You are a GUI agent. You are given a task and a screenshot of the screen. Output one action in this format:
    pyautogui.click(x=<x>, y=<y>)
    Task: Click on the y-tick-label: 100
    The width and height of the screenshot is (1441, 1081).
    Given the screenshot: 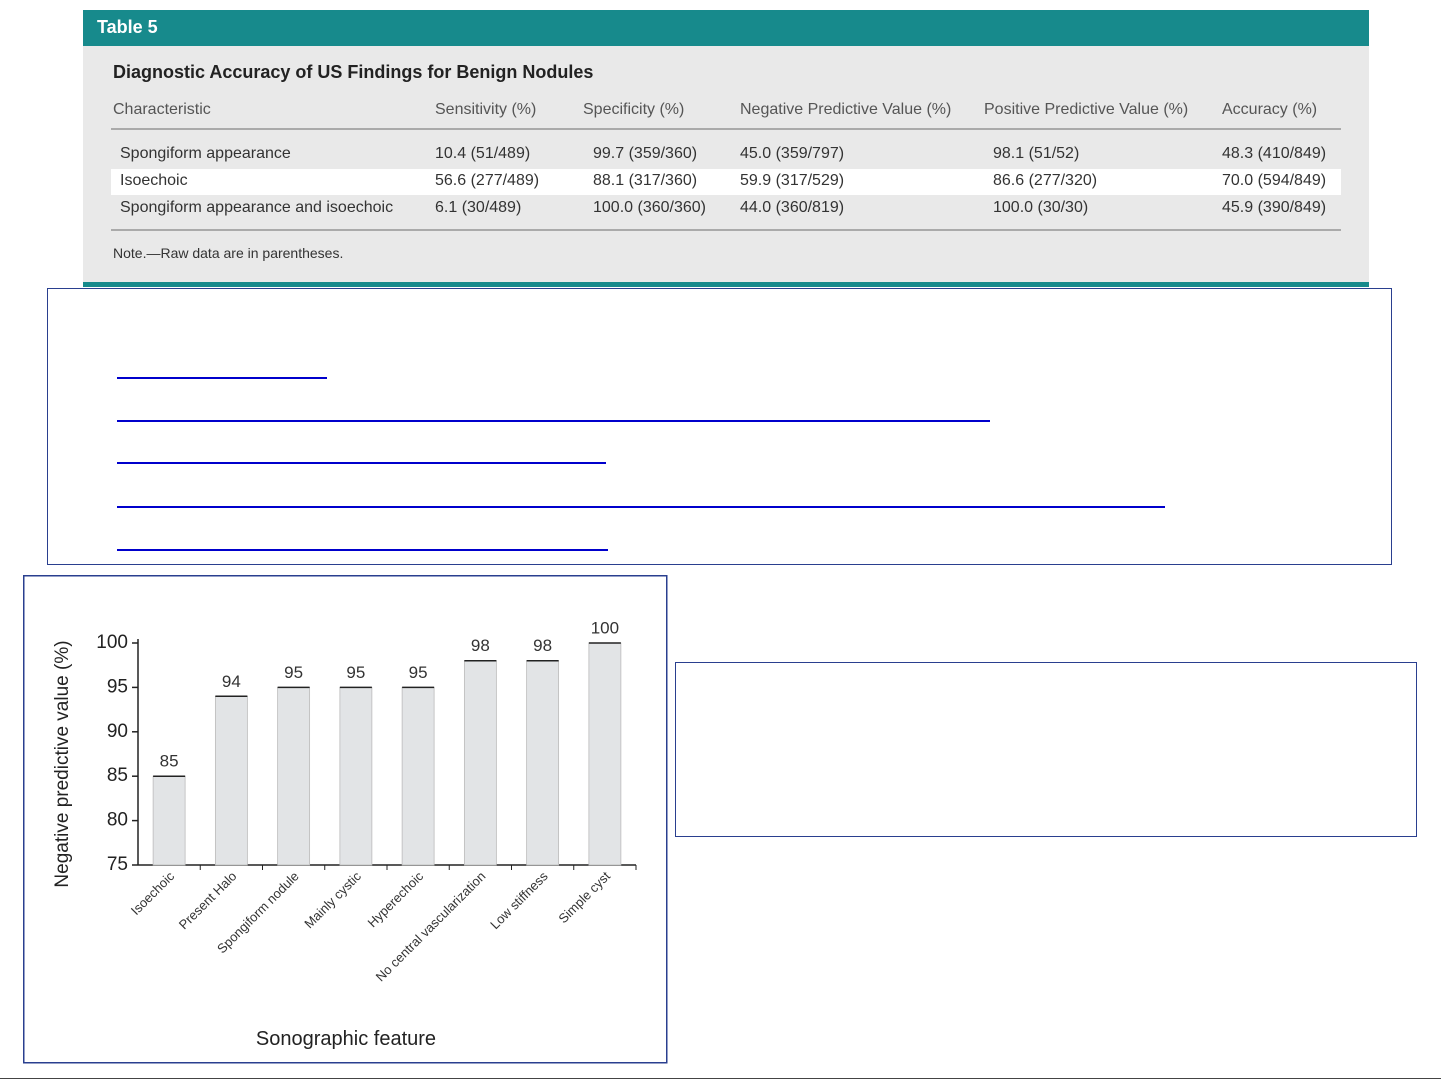 What is the action you would take?
    pyautogui.click(x=112, y=642)
    